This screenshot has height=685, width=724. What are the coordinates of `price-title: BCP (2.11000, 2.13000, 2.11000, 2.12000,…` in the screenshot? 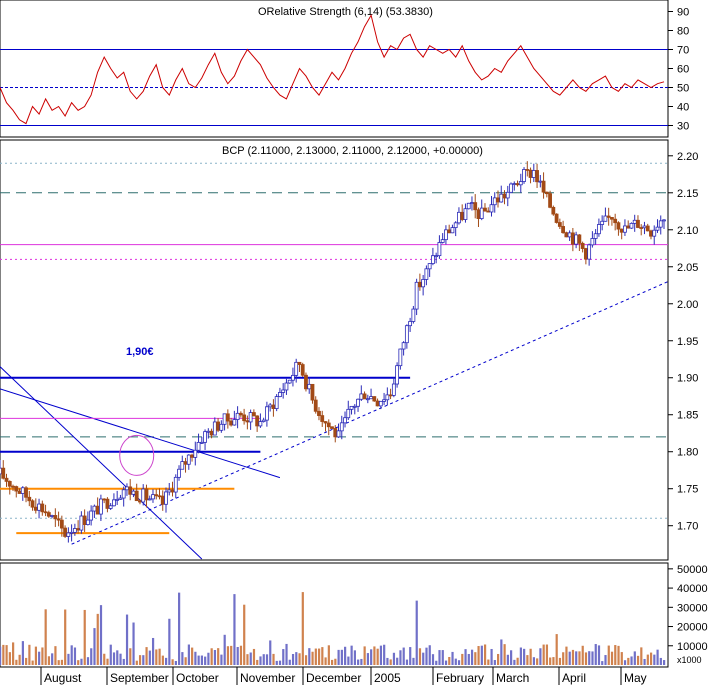 It's located at (352, 151).